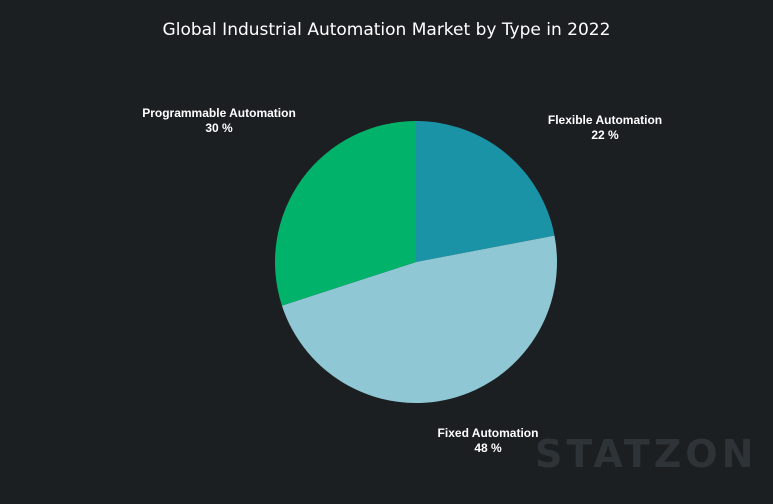 The image size is (773, 504). I want to click on slice-label-programmable: Programmable Automation 30 %, so click(219, 121).